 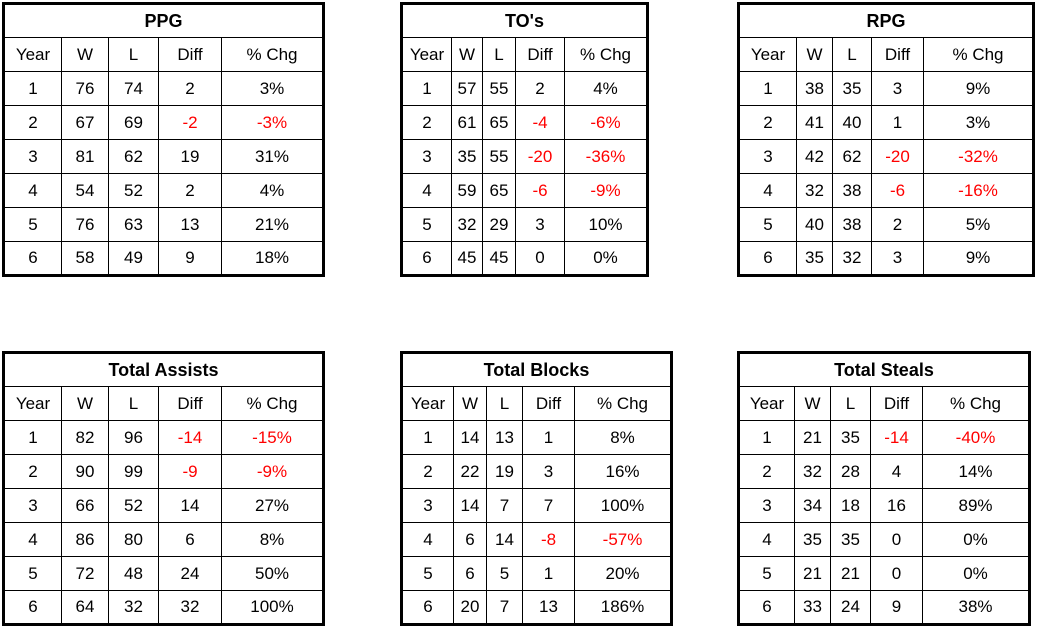 I want to click on table-cell: 45, so click(x=499, y=258).